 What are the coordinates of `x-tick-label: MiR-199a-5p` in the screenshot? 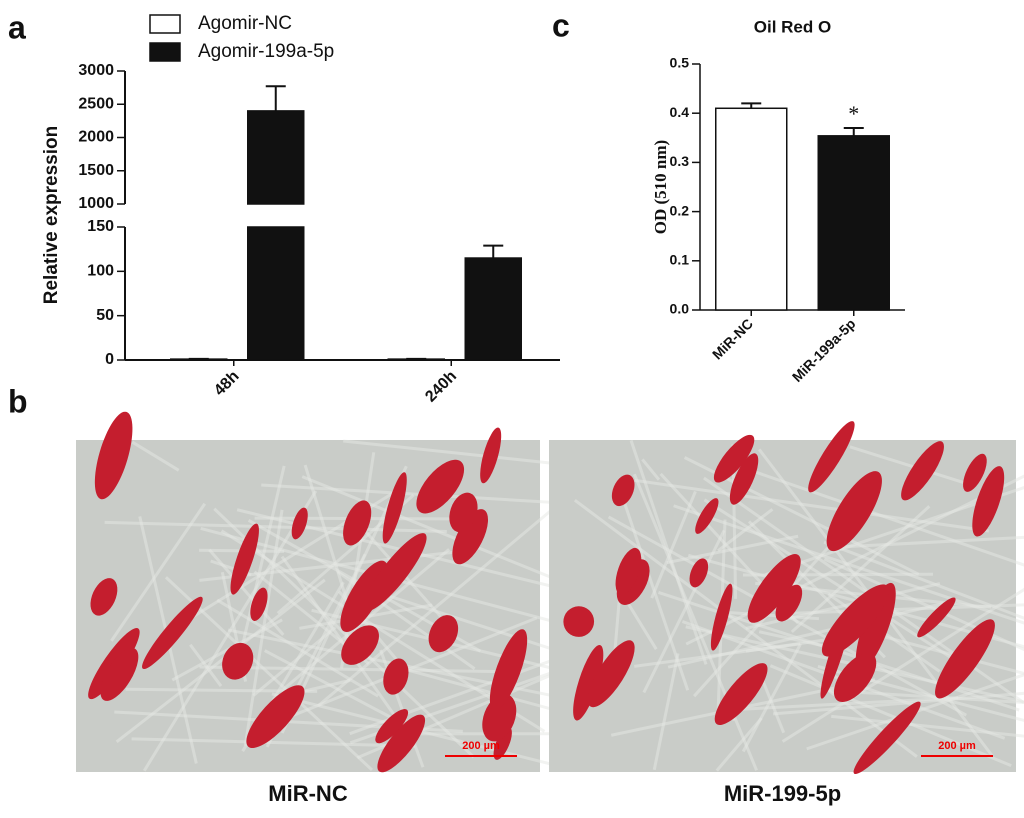 It's located at (824, 350).